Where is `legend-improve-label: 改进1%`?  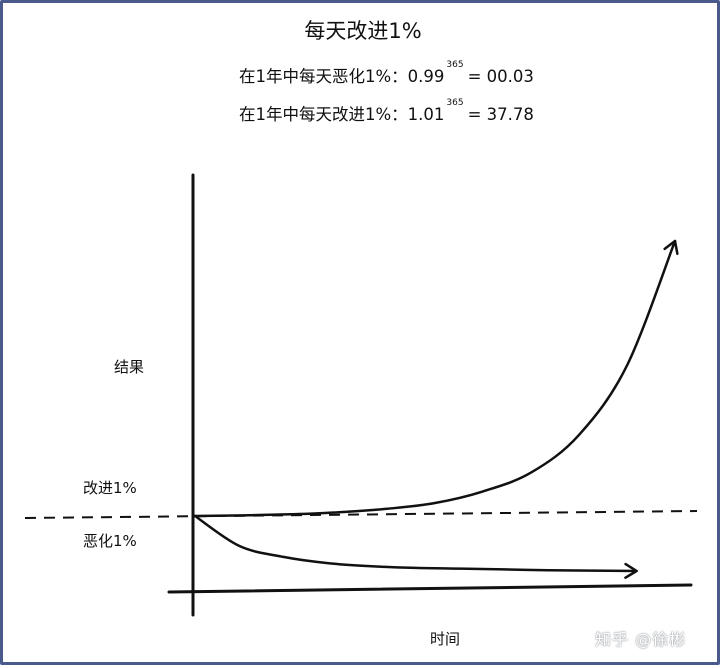
legend-improve-label: 改进1% is located at coordinates (110, 487).